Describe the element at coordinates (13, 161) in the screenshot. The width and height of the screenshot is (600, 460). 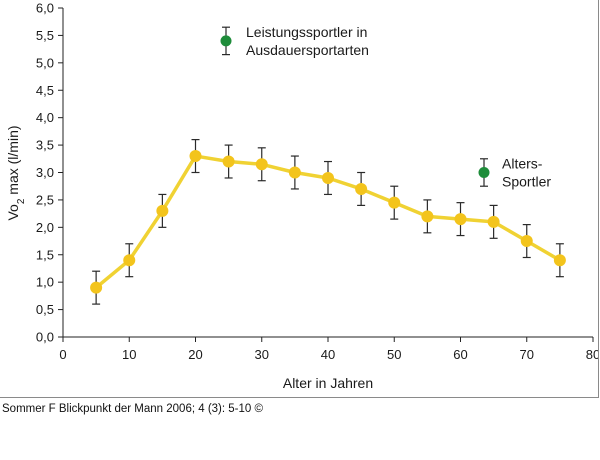
I see `y-axis-title-rest: max (l/min)` at that location.